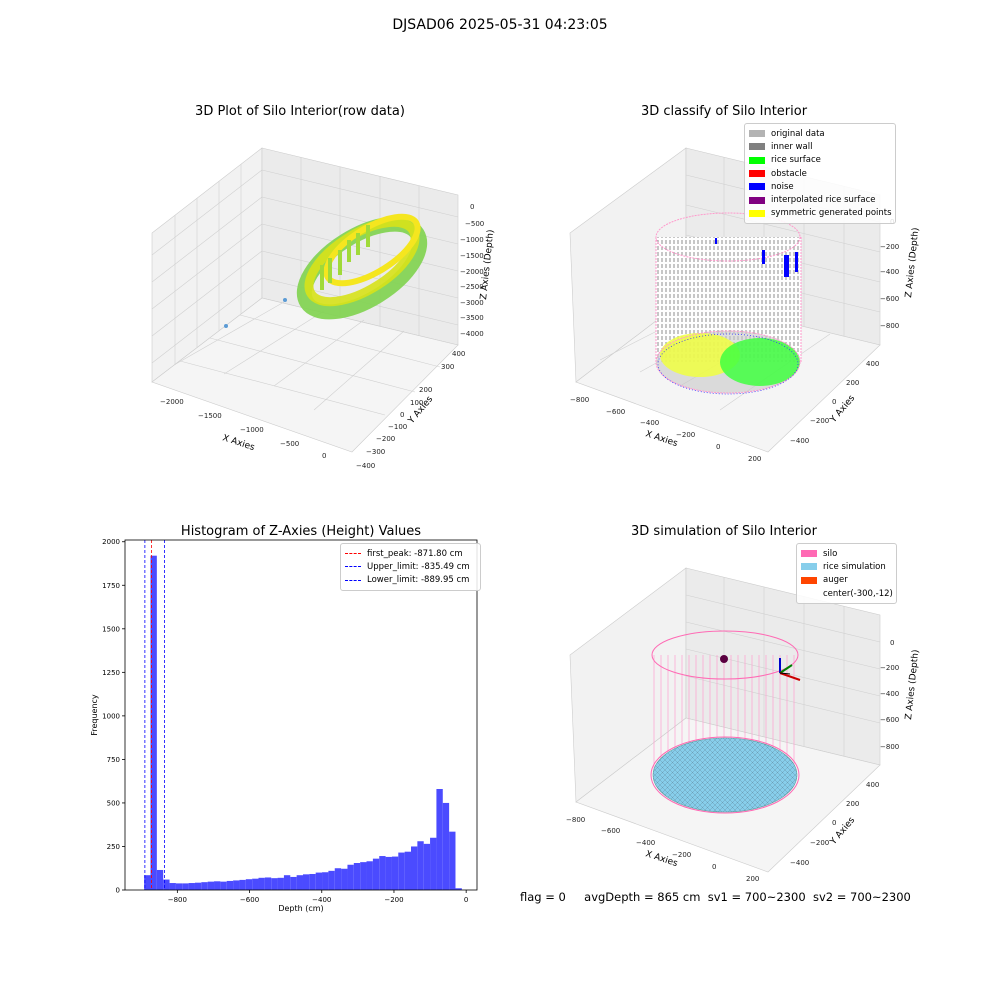  I want to click on legend-item-lower-limit: Lower_limit: -889.95 cm, so click(410, 580).